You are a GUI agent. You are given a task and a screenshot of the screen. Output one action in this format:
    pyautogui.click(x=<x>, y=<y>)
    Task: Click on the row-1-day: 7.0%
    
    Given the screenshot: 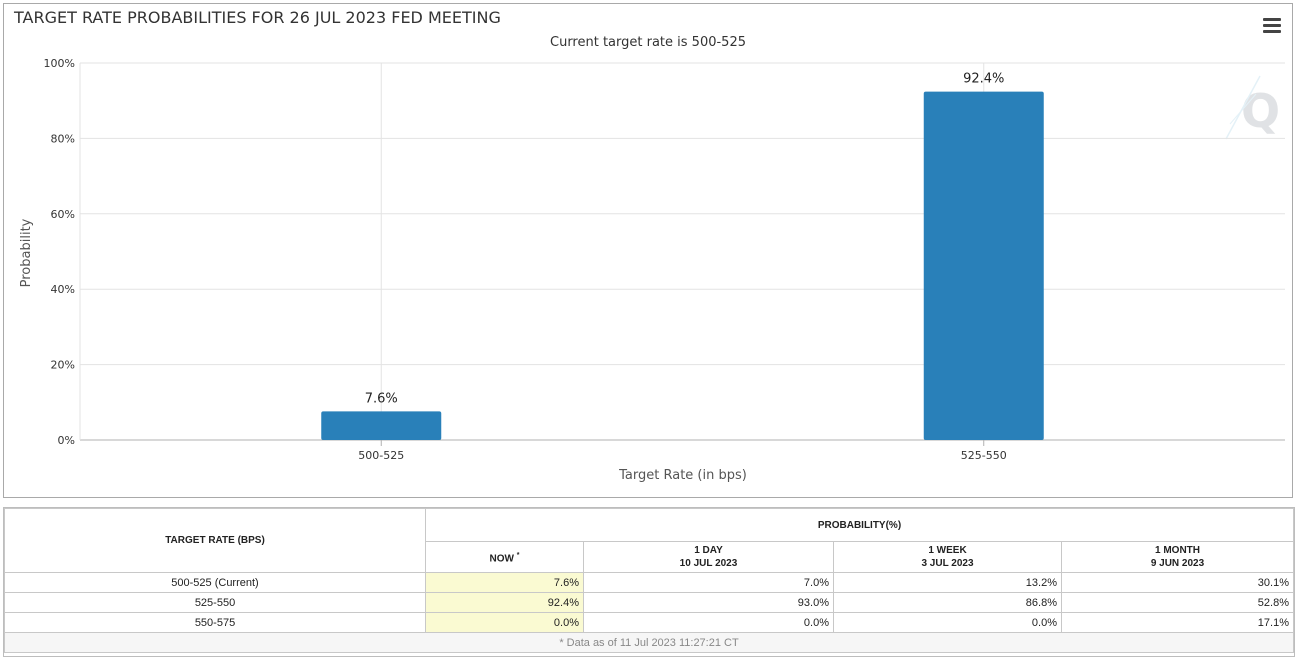 What is the action you would take?
    pyautogui.click(x=708, y=582)
    